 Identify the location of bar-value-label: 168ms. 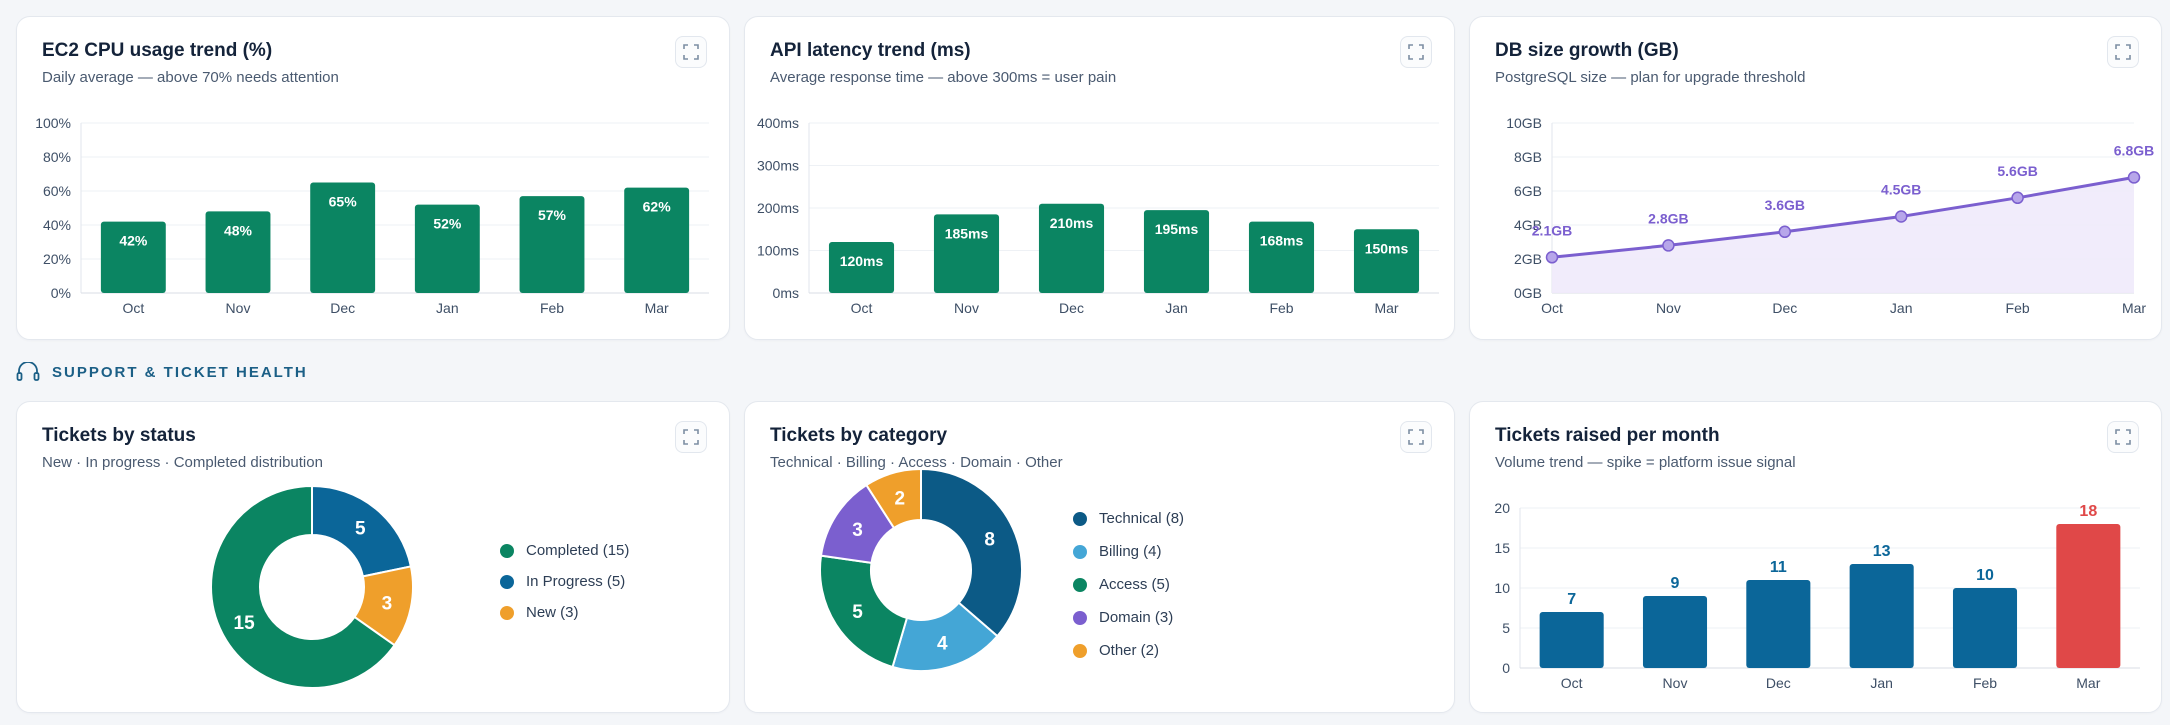
(1282, 241).